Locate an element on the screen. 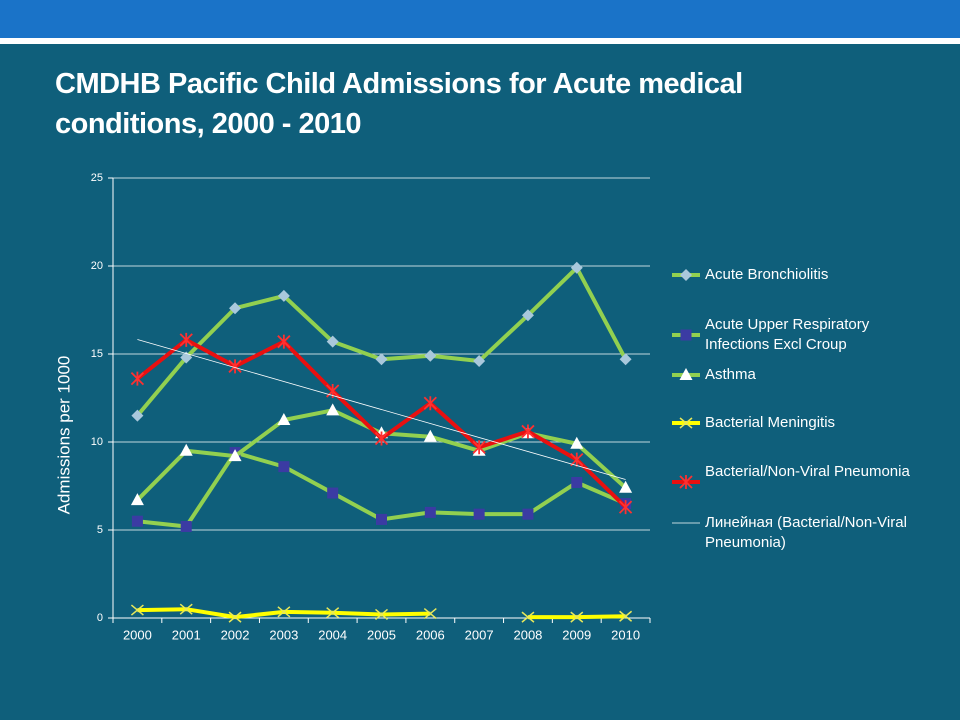 This screenshot has height=720, width=960. x-tick-label: 2005 is located at coordinates (381, 634).